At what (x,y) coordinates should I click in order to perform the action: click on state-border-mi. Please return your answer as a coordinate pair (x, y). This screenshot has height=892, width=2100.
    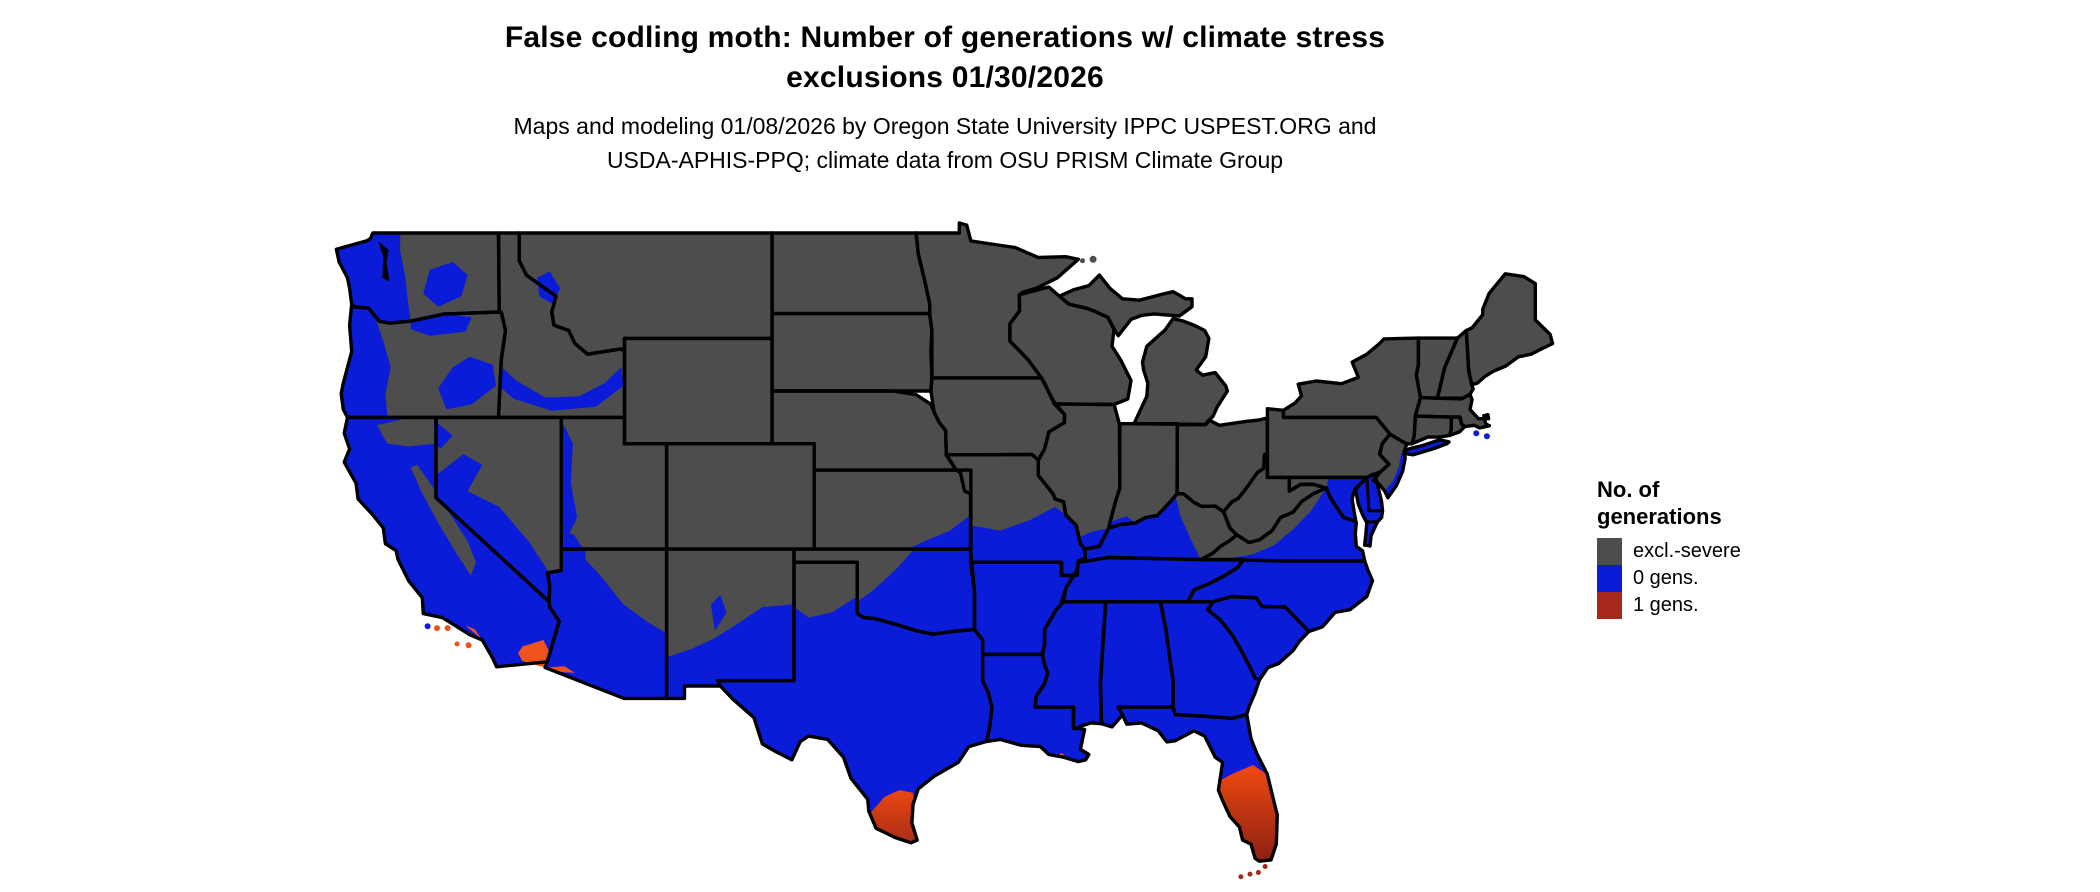
    Looking at the image, I should click on (1181, 371).